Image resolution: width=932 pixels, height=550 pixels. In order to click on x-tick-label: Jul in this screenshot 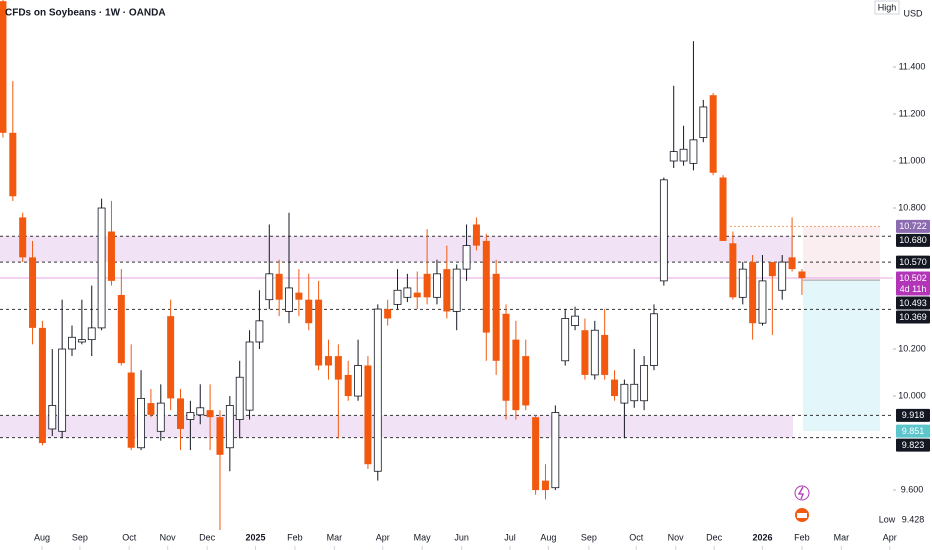, I will do `click(510, 537)`.